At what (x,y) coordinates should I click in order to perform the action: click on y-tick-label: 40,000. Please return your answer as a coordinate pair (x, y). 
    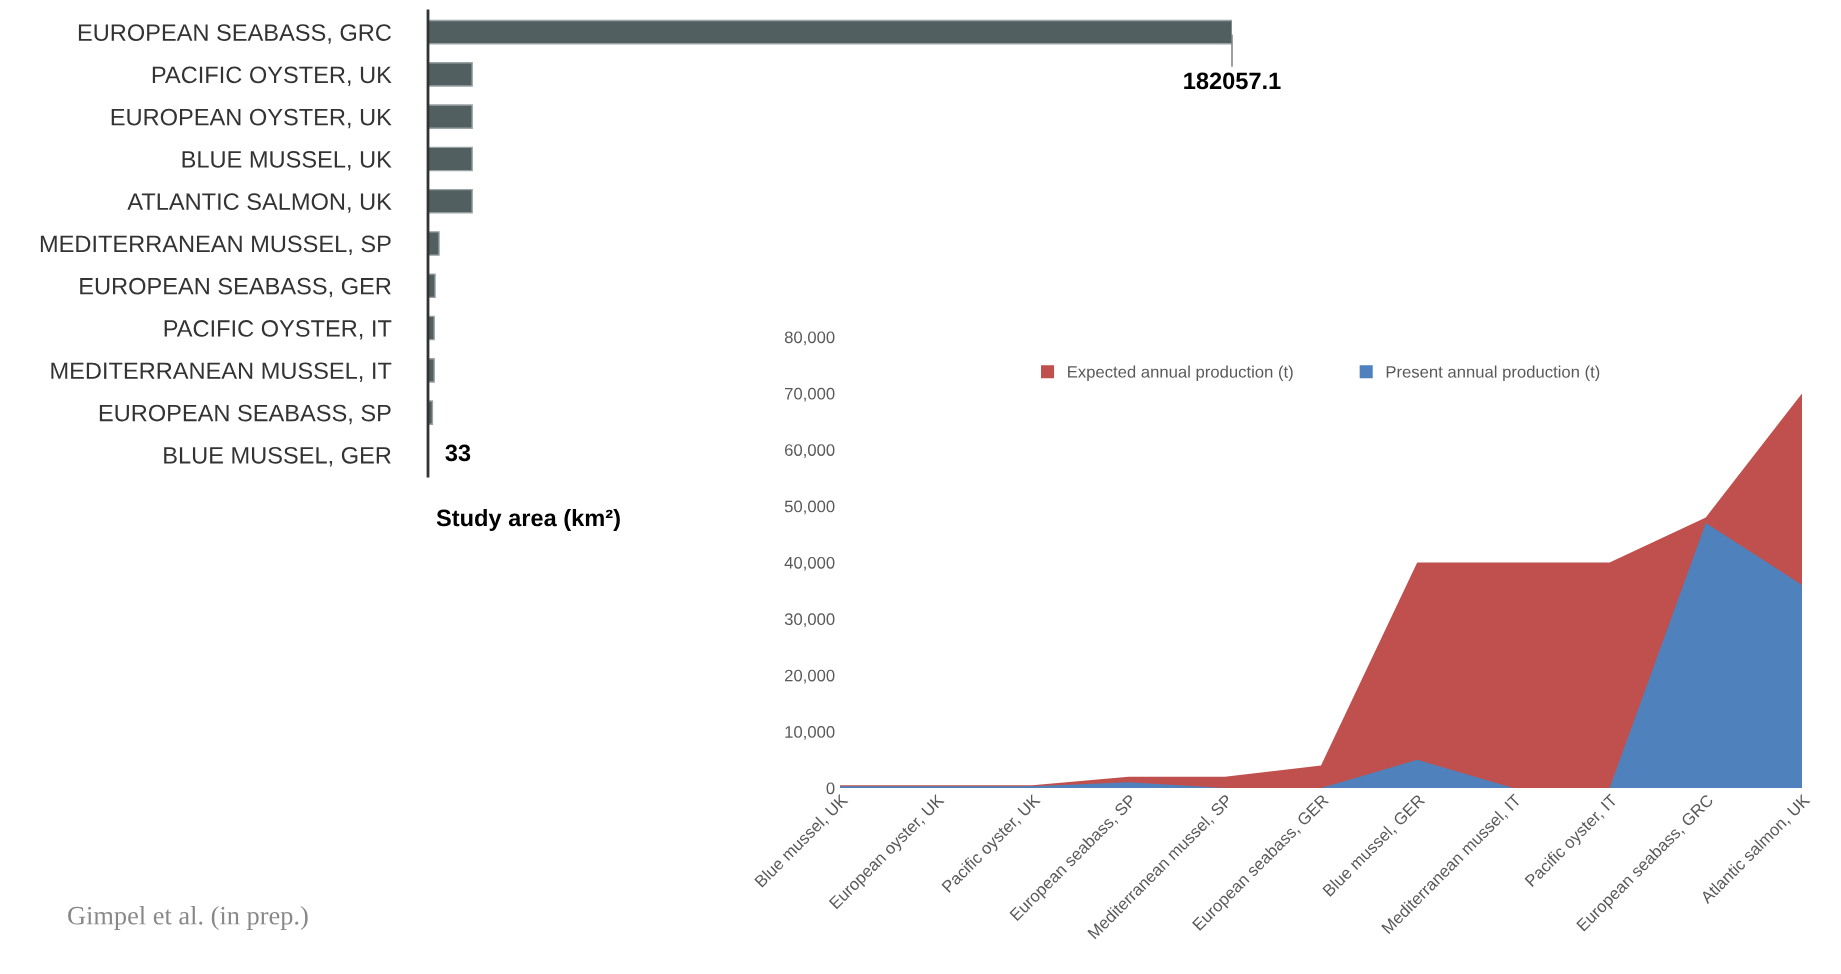
    Looking at the image, I should click on (809, 563).